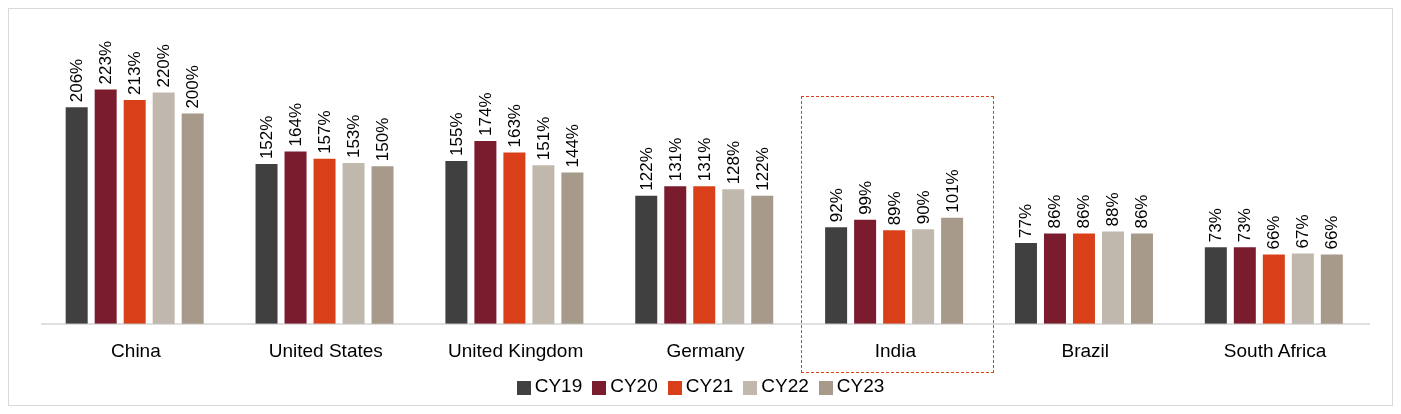  I want to click on data-label: 144%, so click(572, 146).